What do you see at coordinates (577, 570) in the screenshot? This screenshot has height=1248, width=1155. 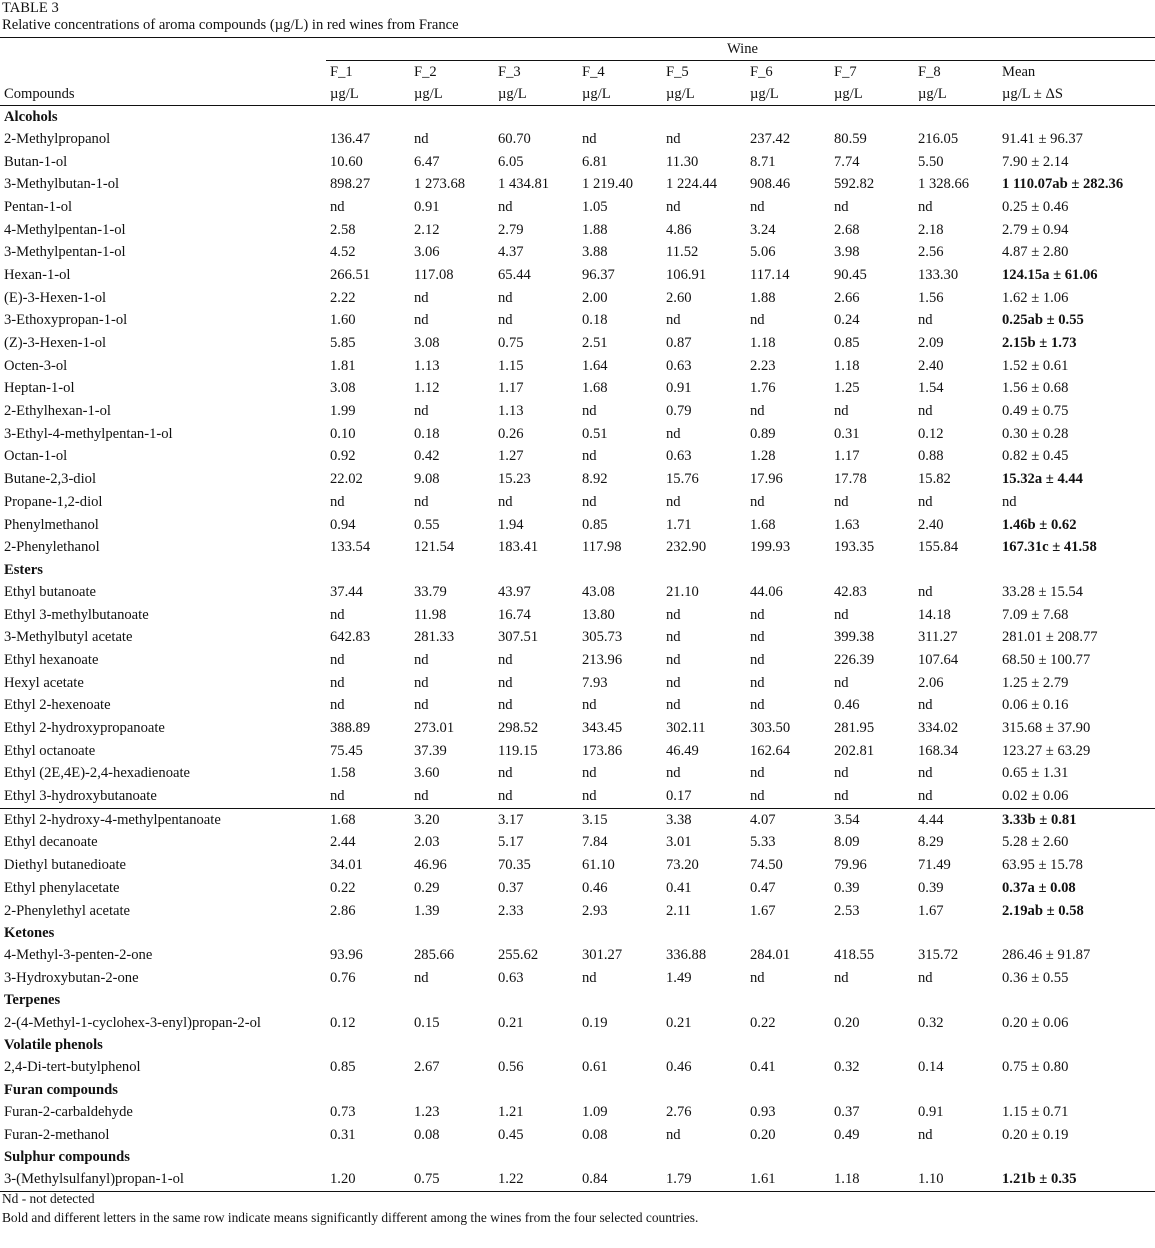 I see `category-row: Esters` at bounding box center [577, 570].